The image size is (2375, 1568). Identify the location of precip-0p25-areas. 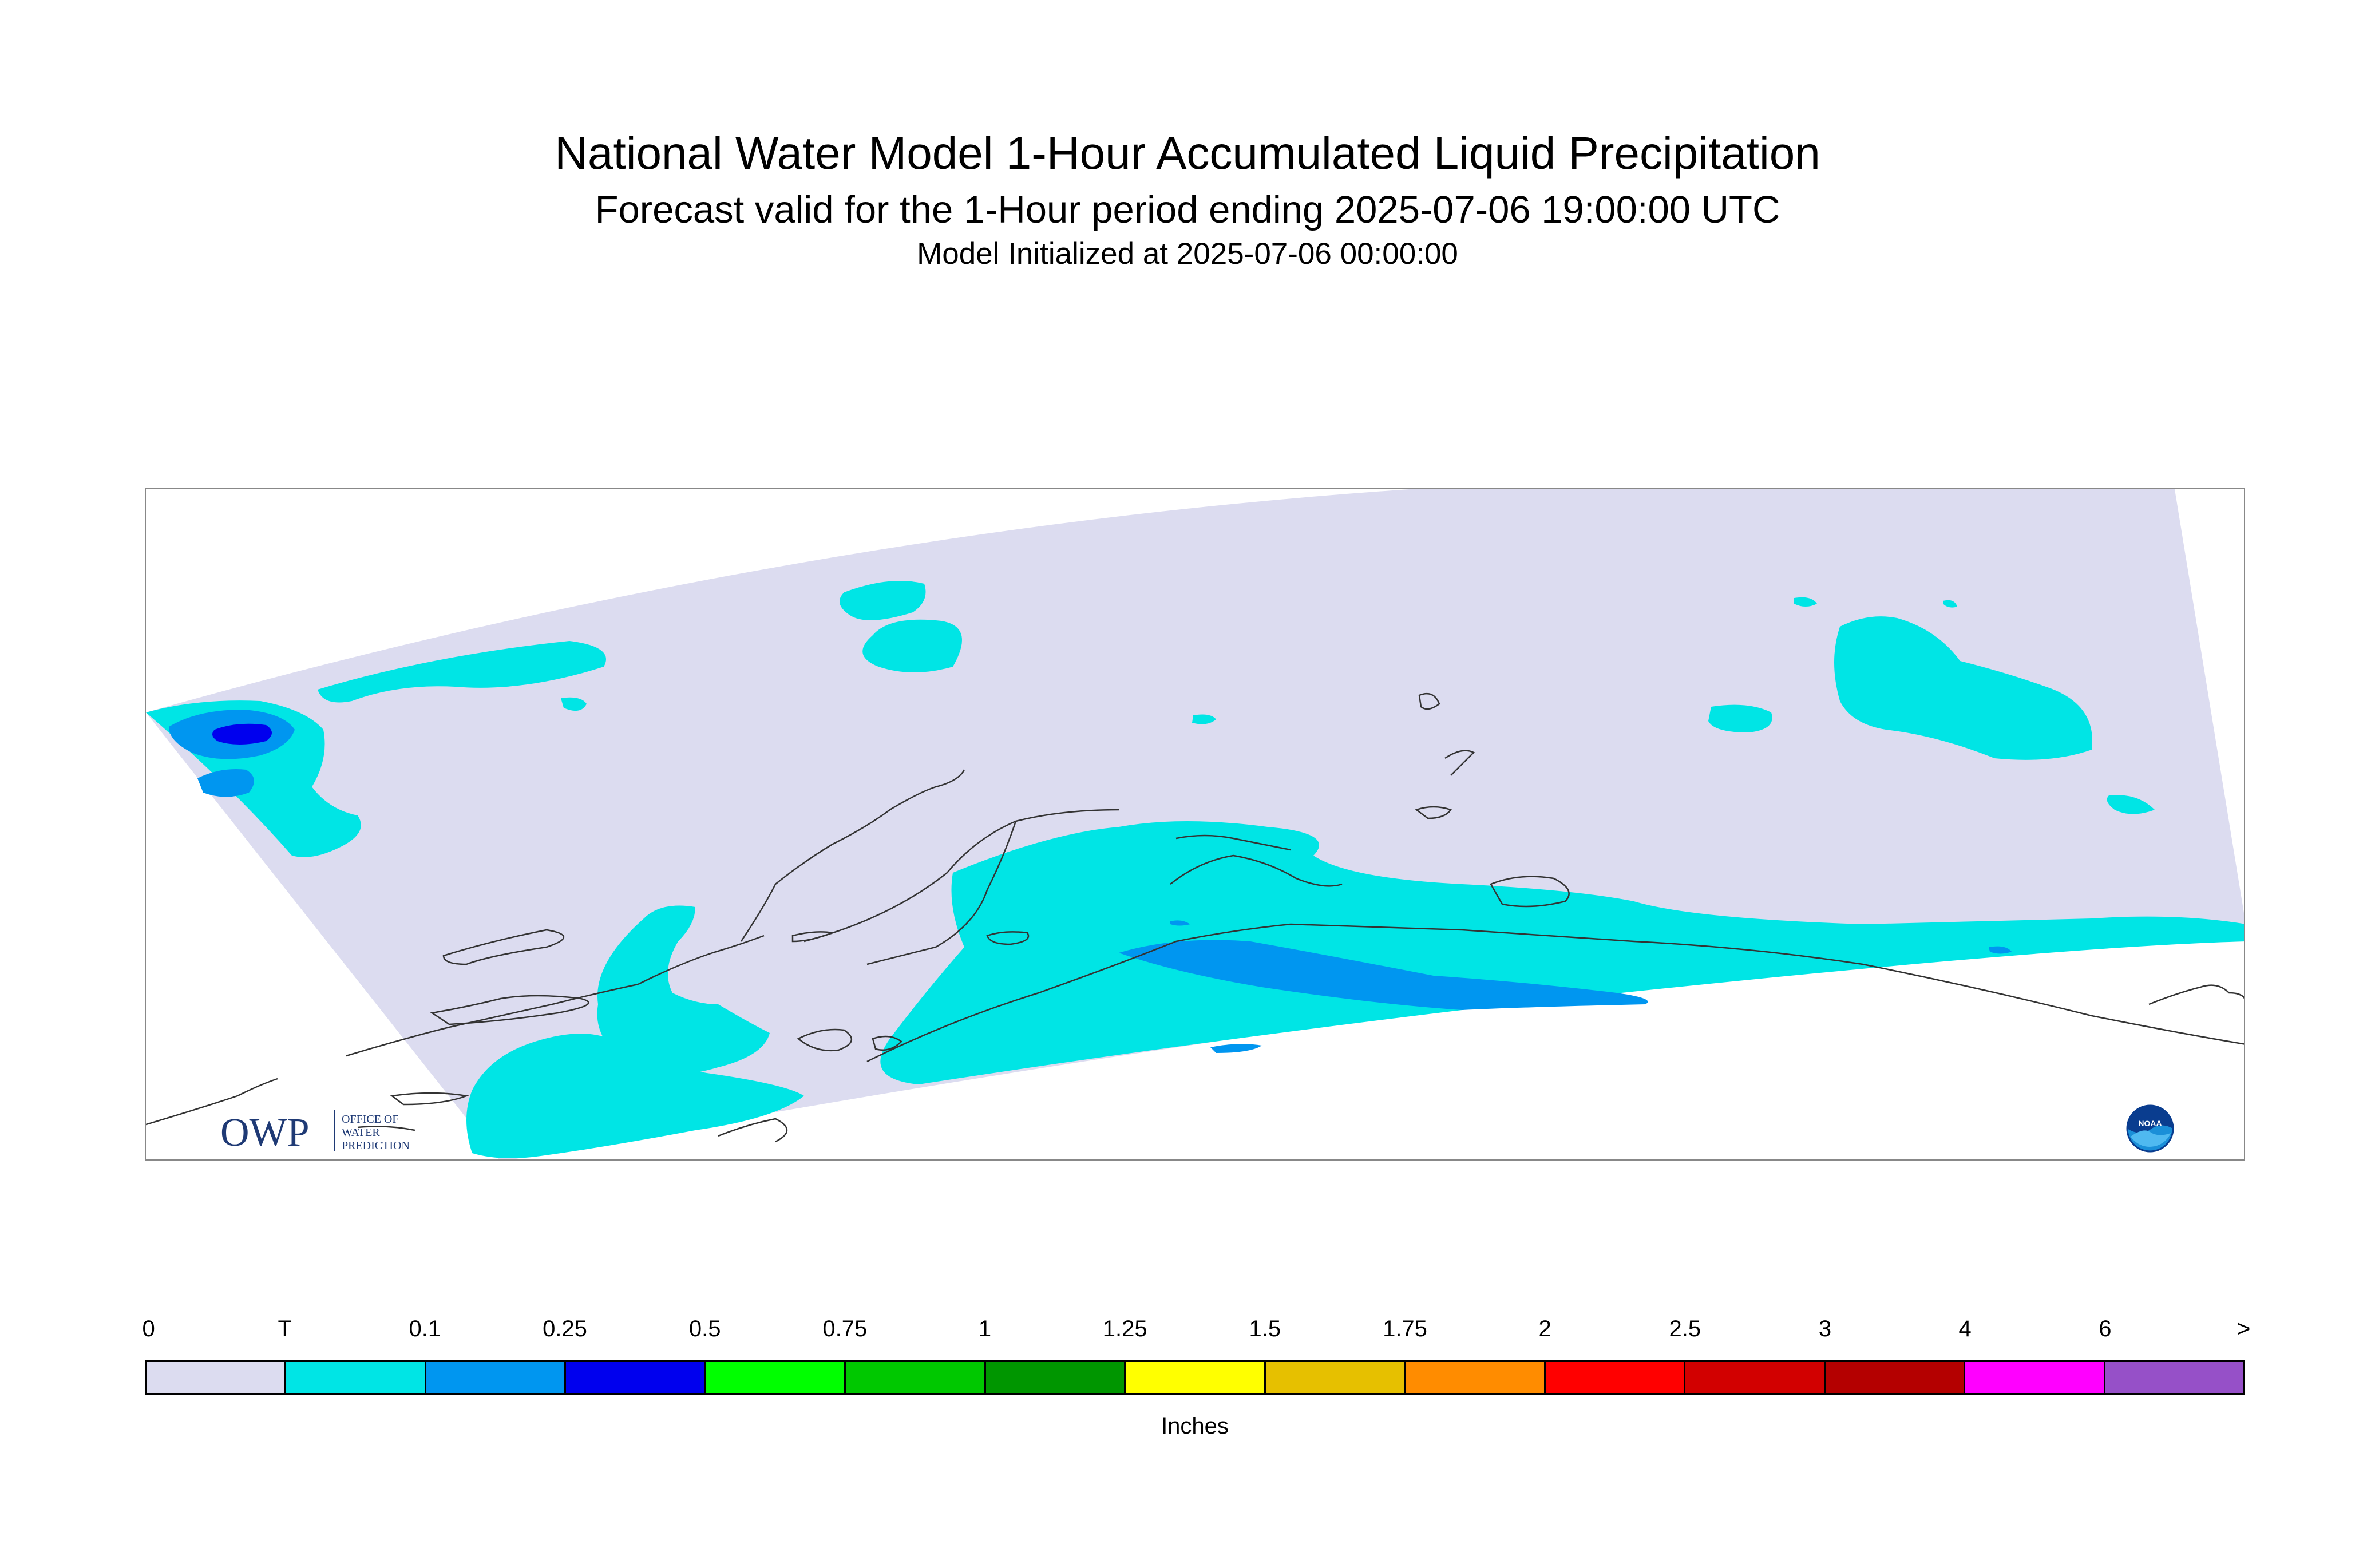
(242, 734).